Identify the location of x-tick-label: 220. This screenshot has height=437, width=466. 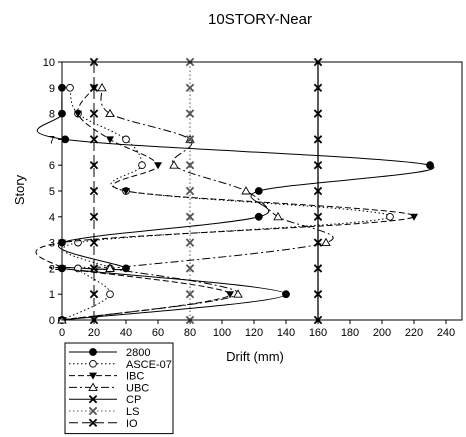
(414, 333).